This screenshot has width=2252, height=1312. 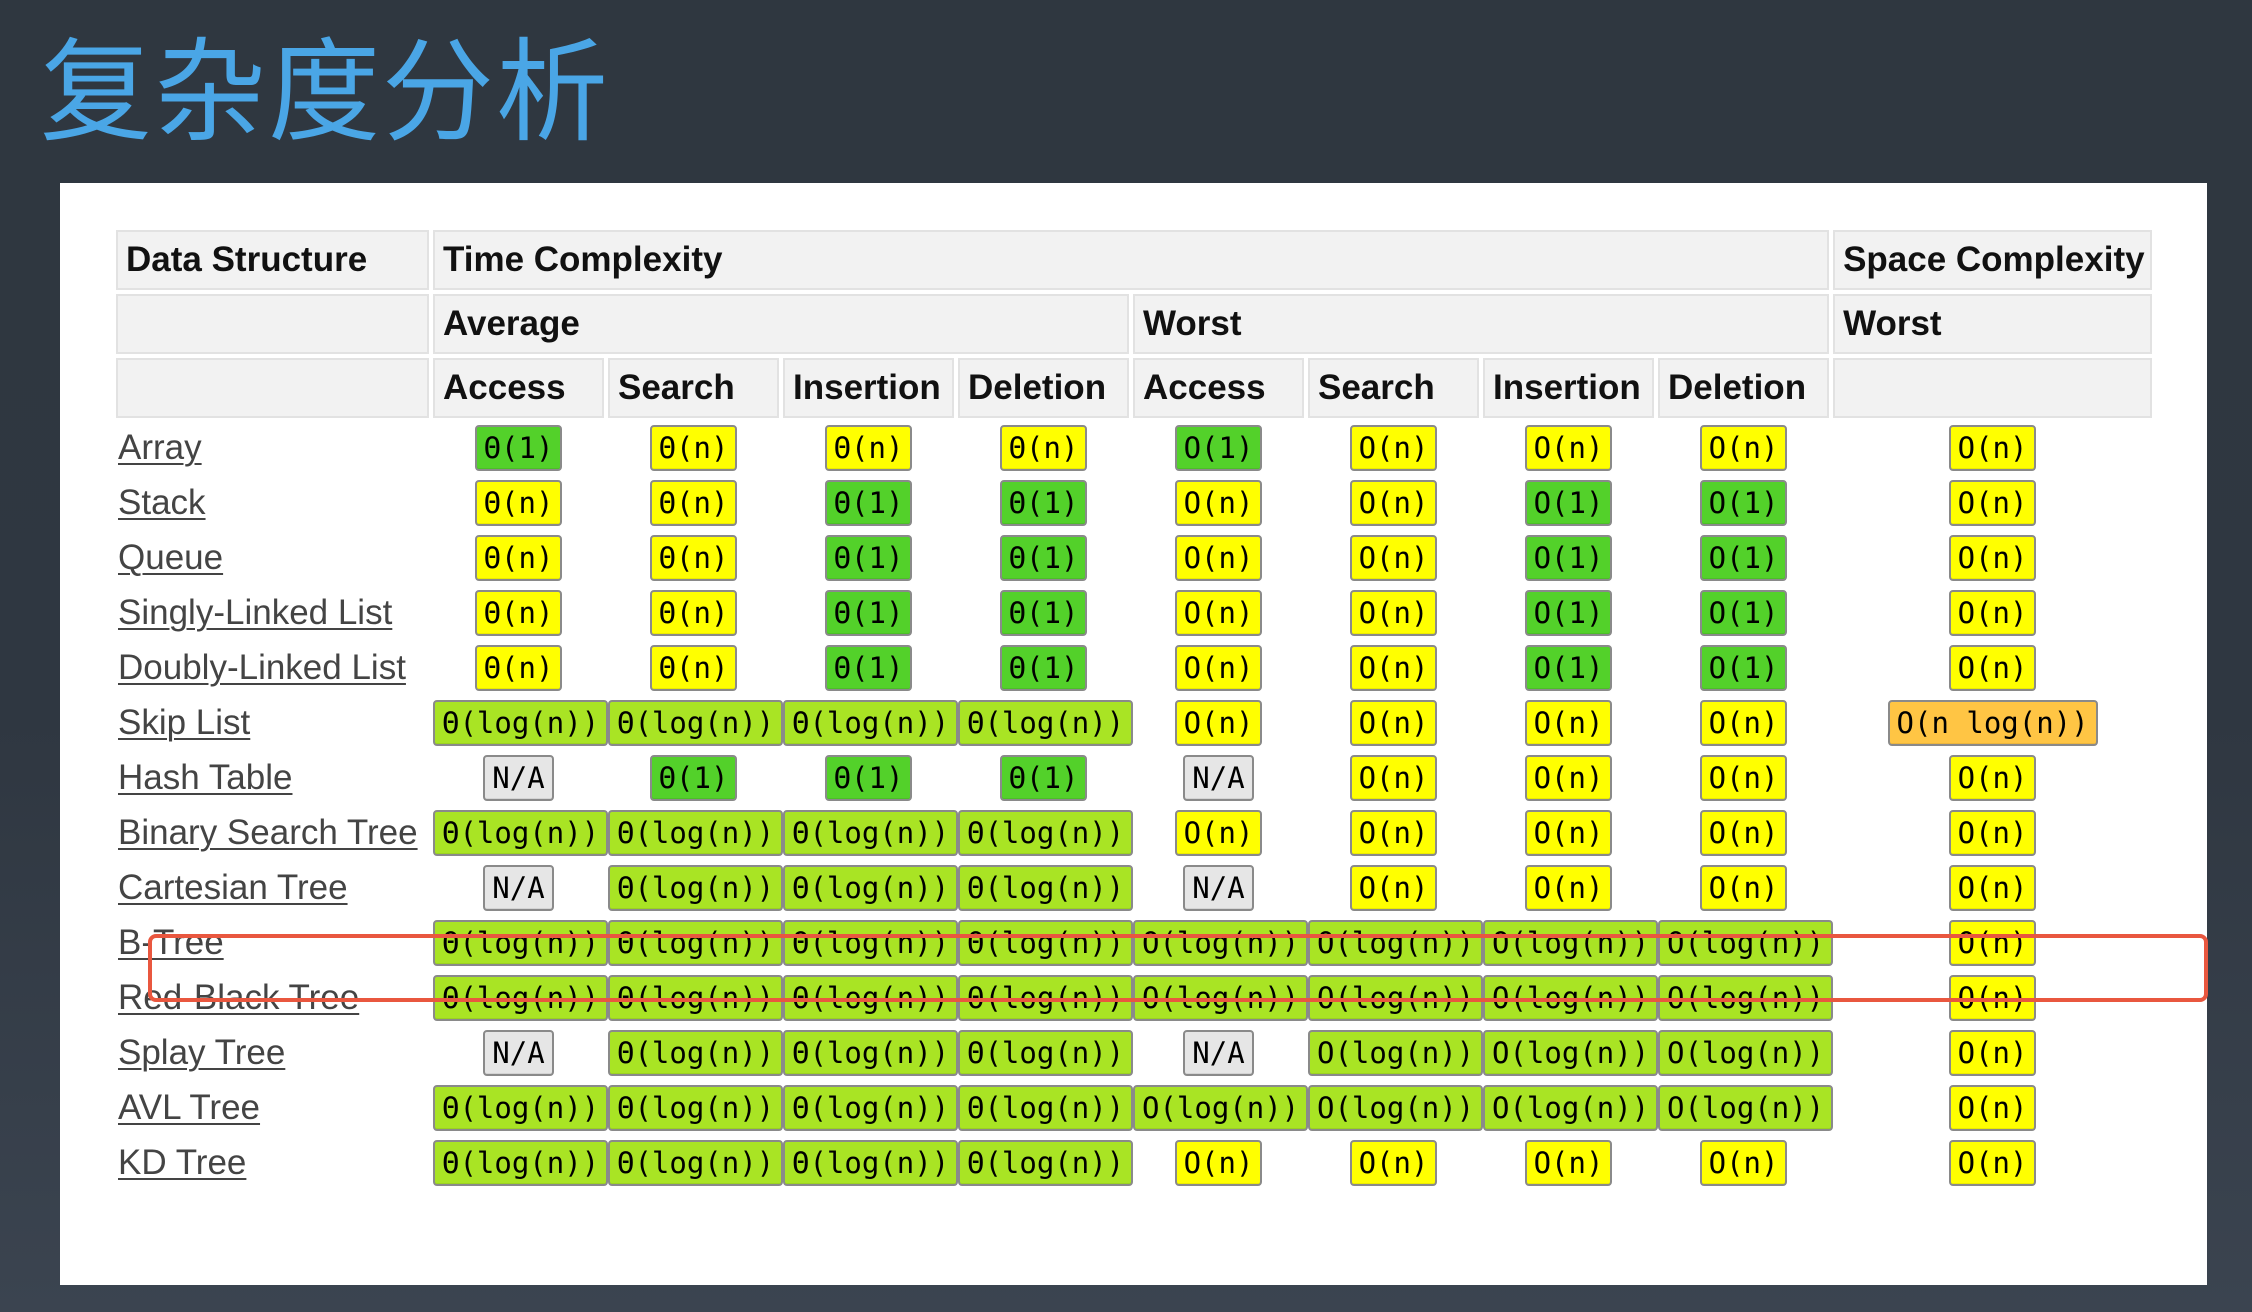 What do you see at coordinates (262, 667) in the screenshot?
I see `data-structure-link: Doubly-Linked List` at bounding box center [262, 667].